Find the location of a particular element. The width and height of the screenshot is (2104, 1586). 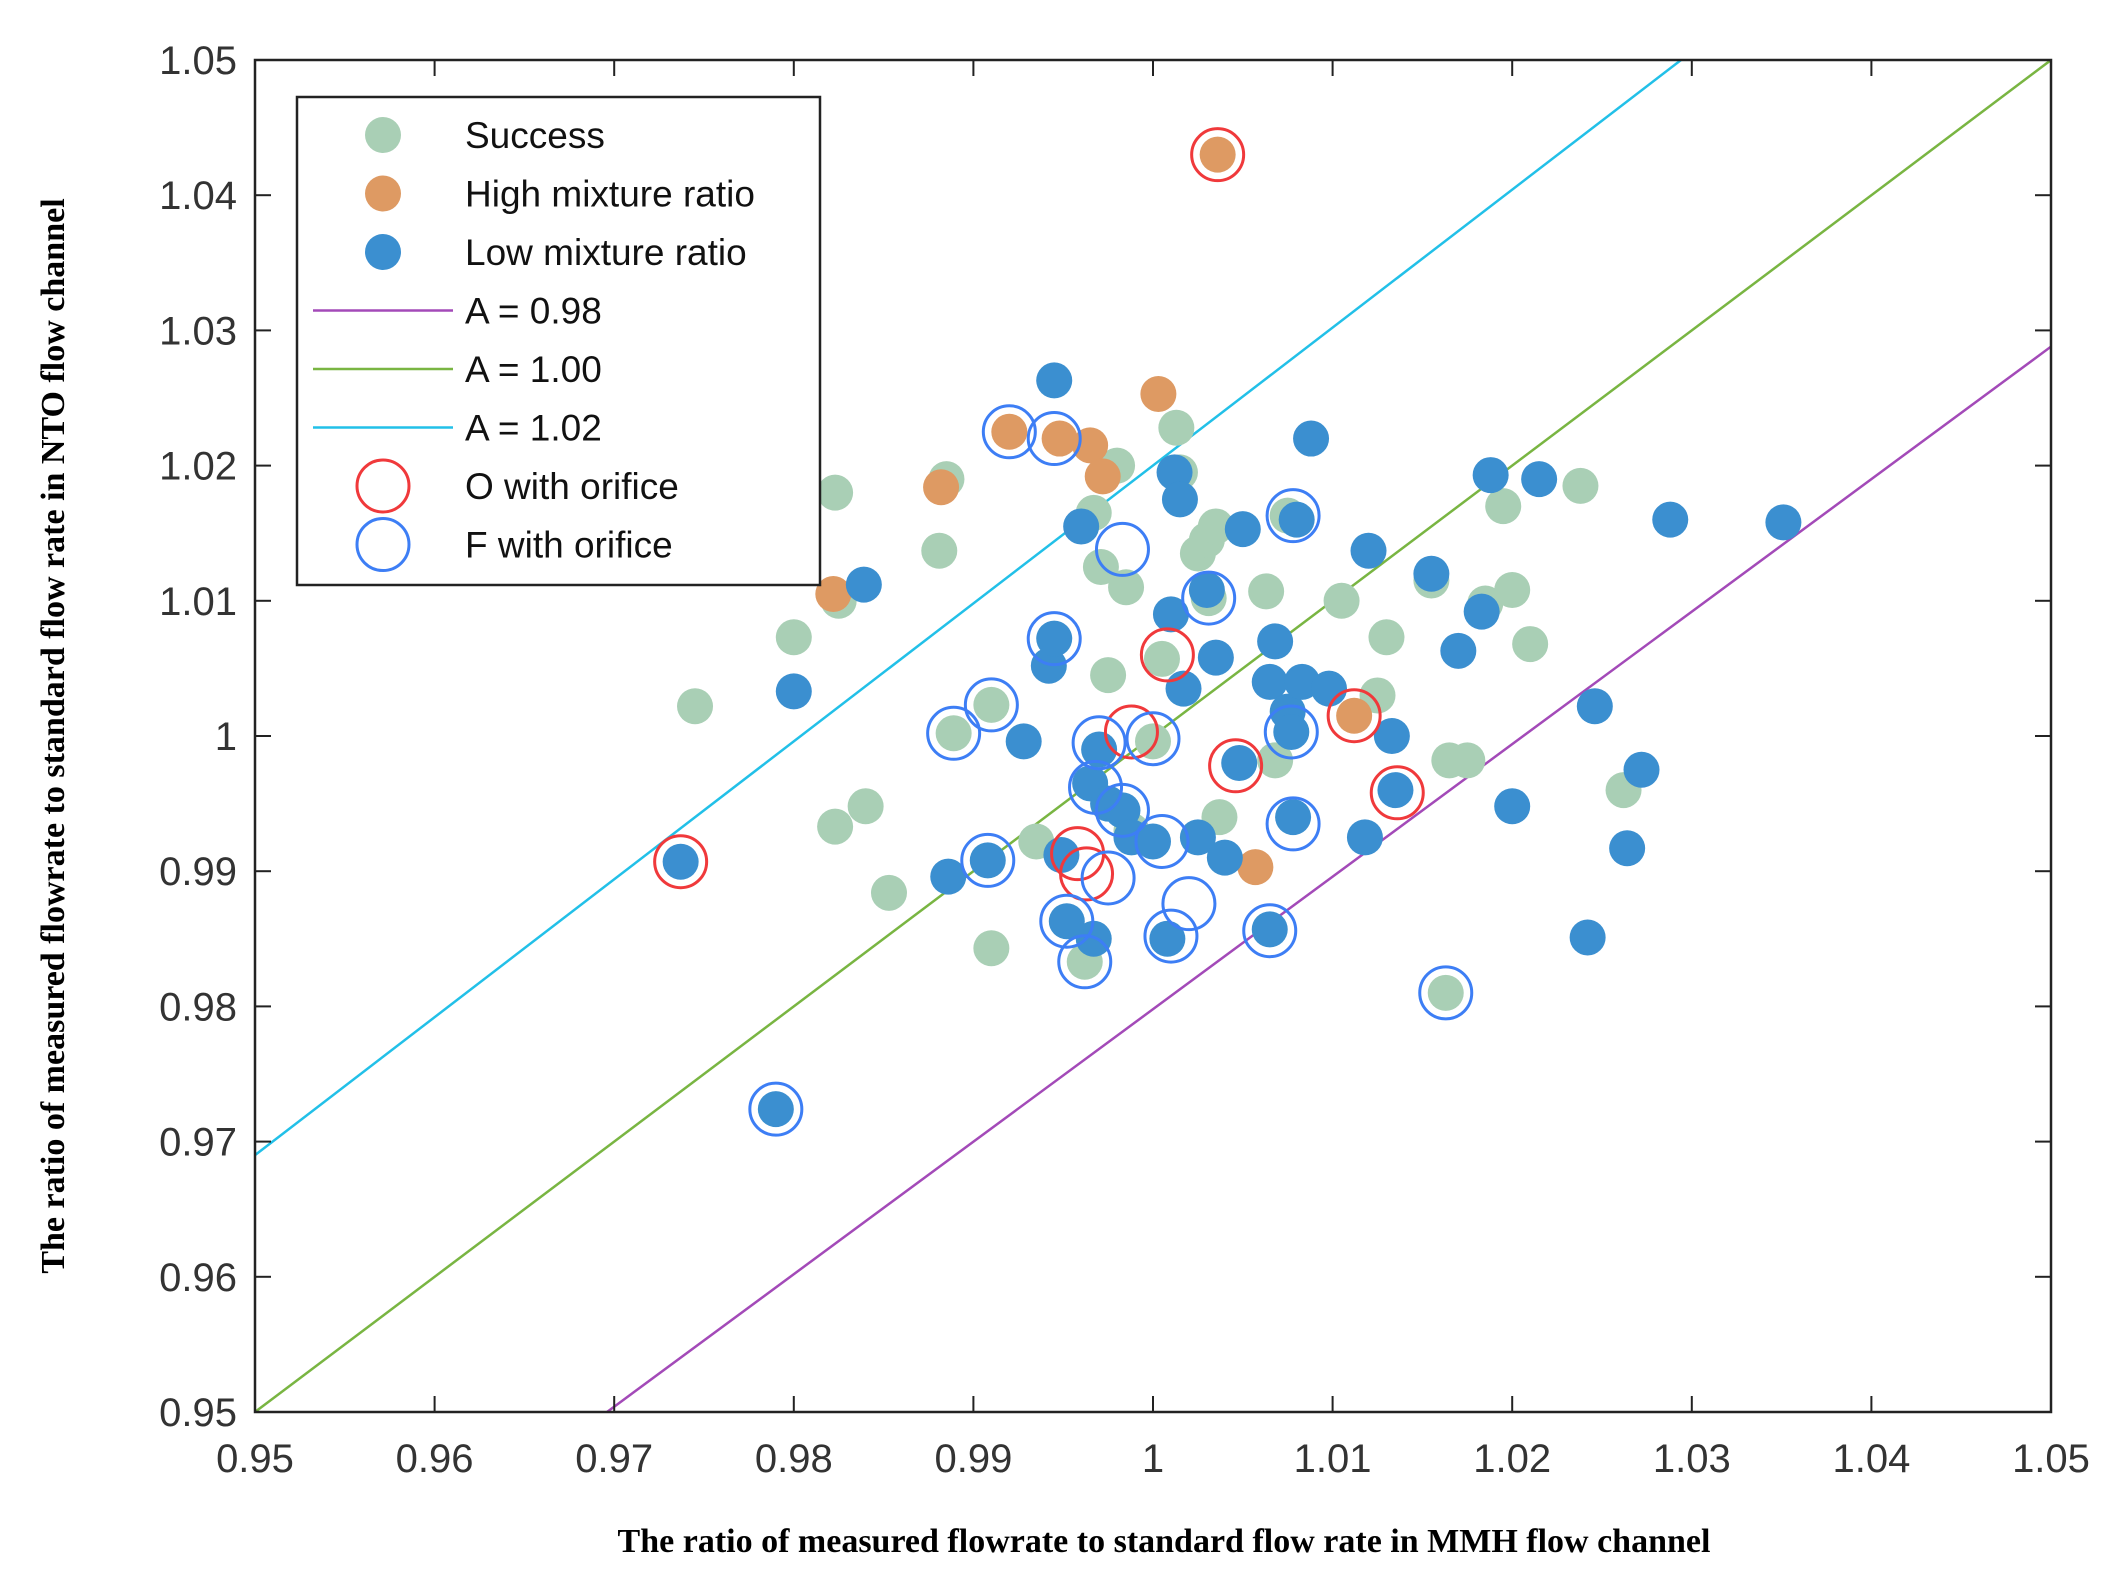

legend-label: A = 1.02 is located at coordinates (533, 428).